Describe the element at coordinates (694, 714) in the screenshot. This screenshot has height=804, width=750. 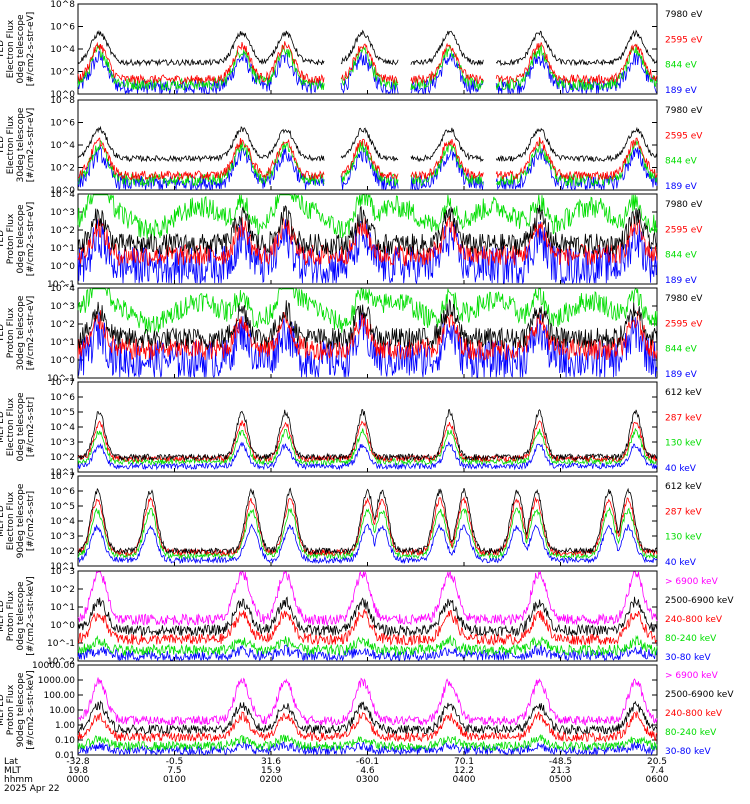
I see `legend-entry: 240-800 keV` at that location.